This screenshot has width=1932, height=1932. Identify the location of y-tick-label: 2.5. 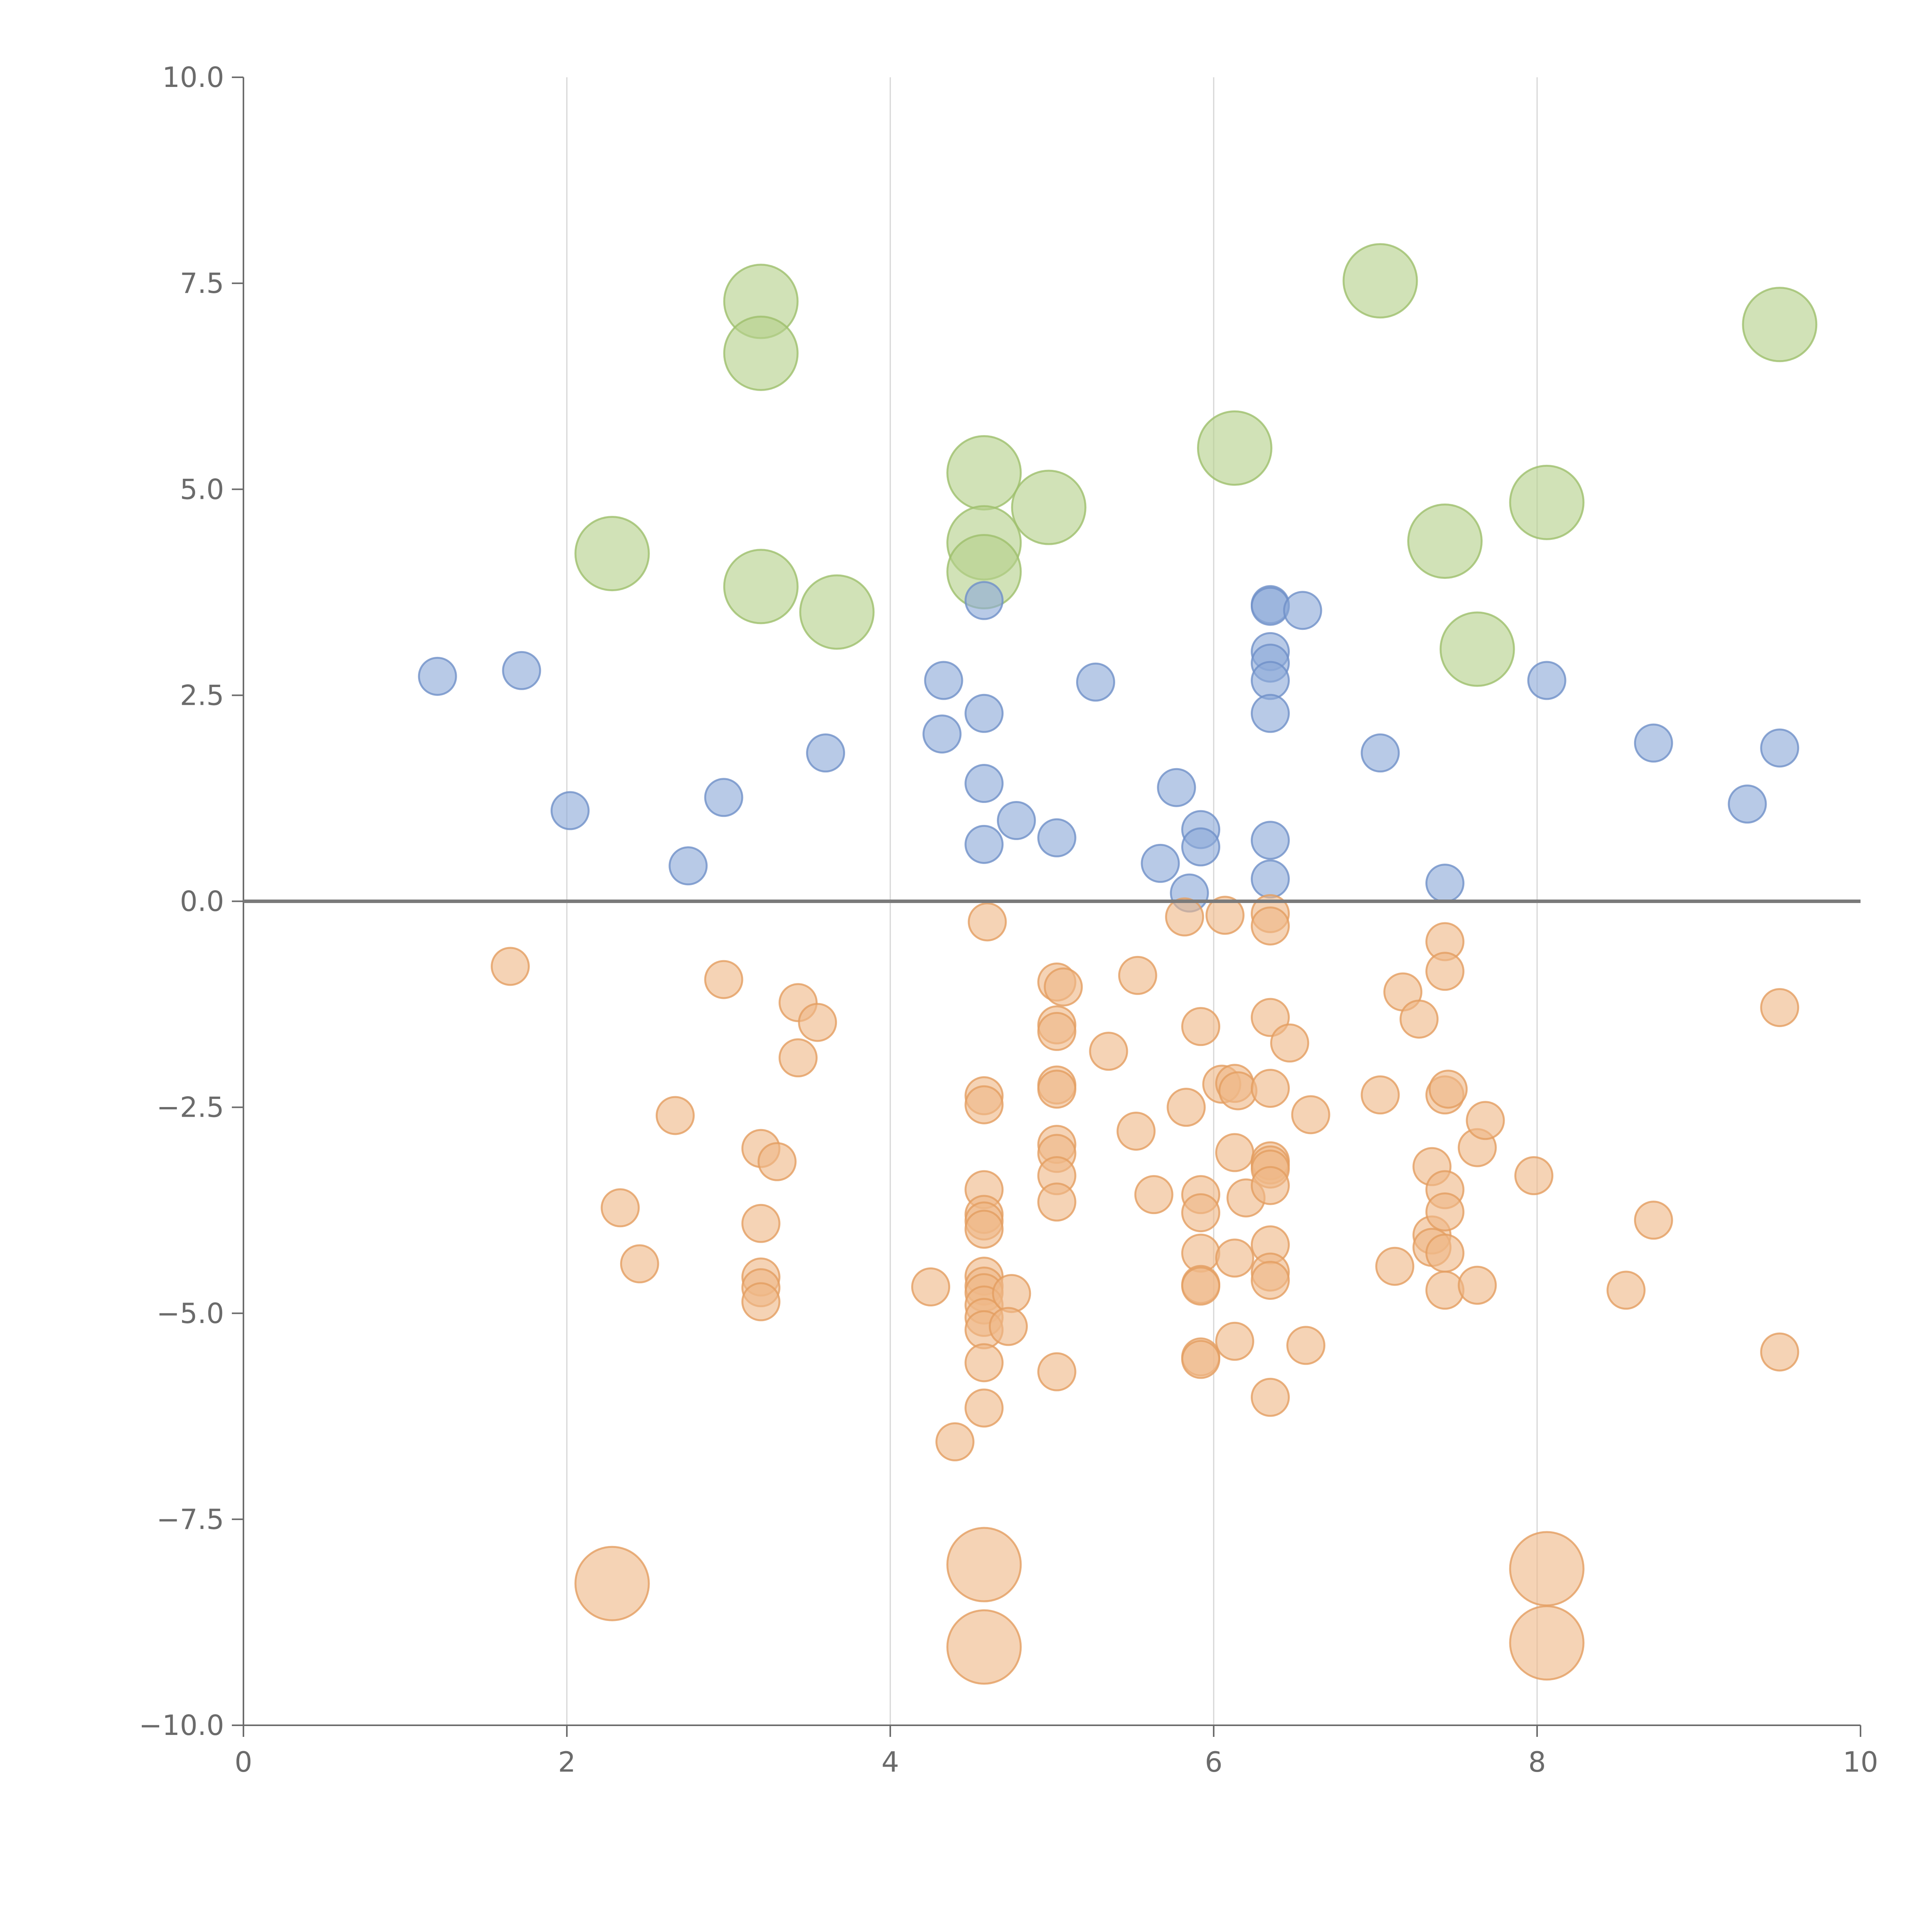
(202, 695).